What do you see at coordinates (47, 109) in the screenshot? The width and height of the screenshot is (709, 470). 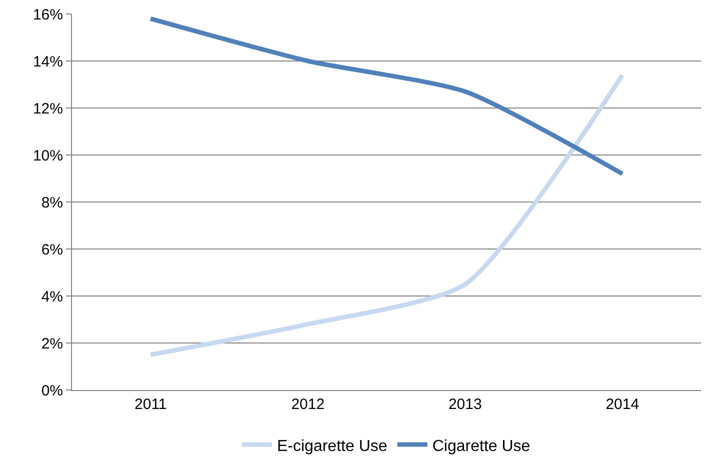 I see `y-tick-label: 12%` at bounding box center [47, 109].